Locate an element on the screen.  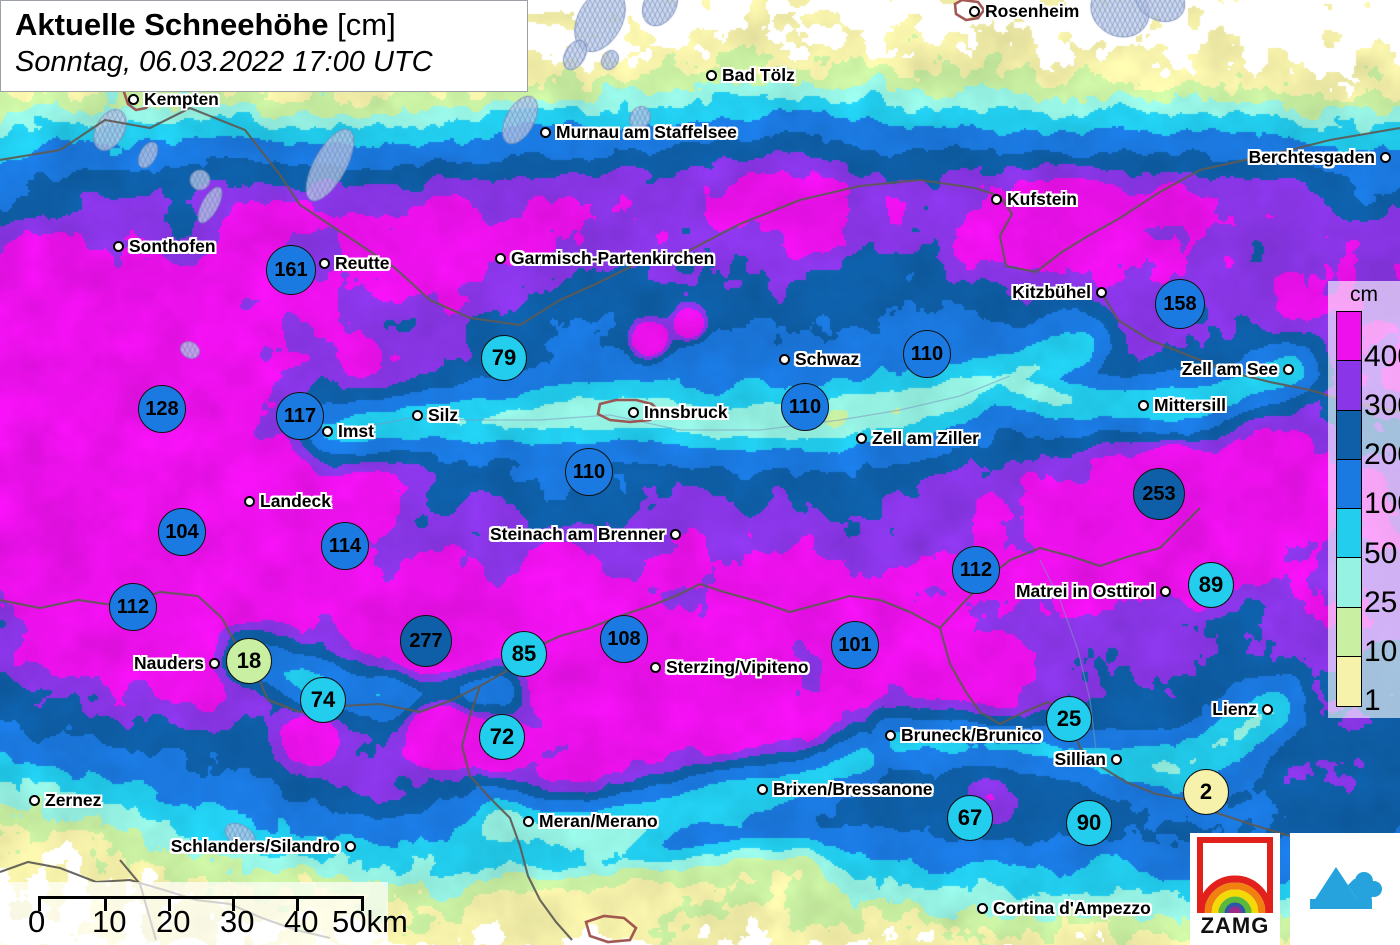
city-label-sonthofen: Sonthofen is located at coordinates (164, 246).